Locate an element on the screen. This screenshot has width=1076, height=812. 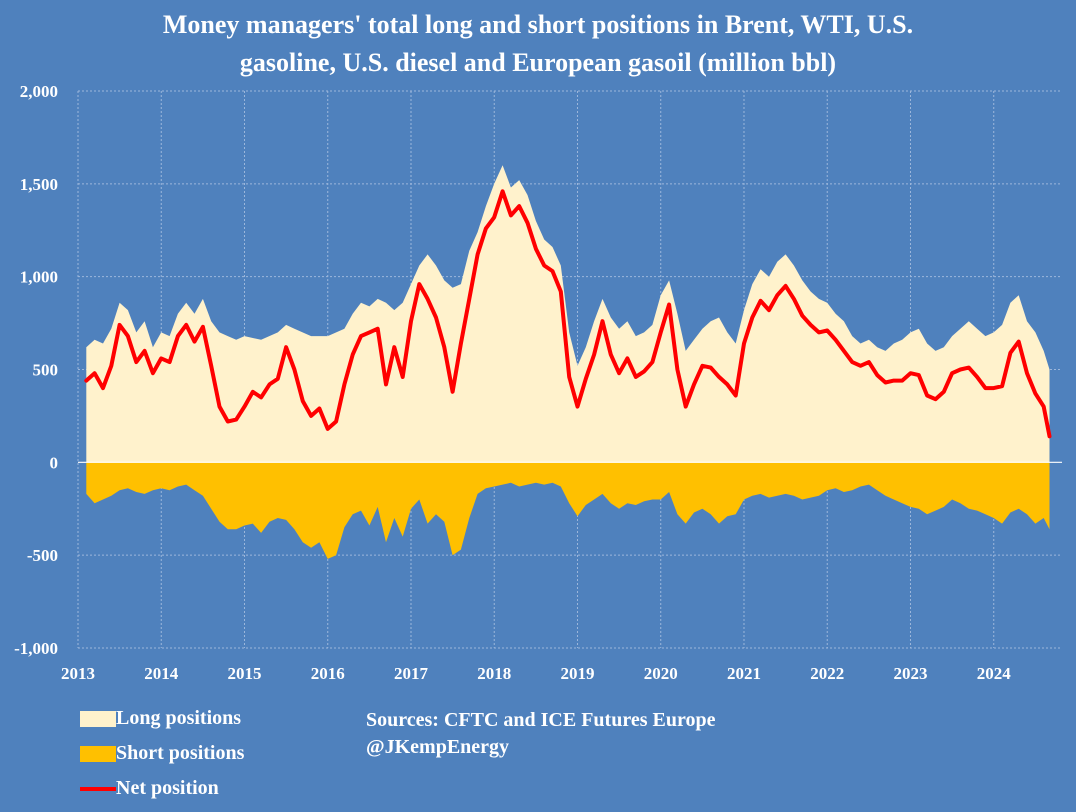
x-tick-label: 2016 is located at coordinates (328, 673).